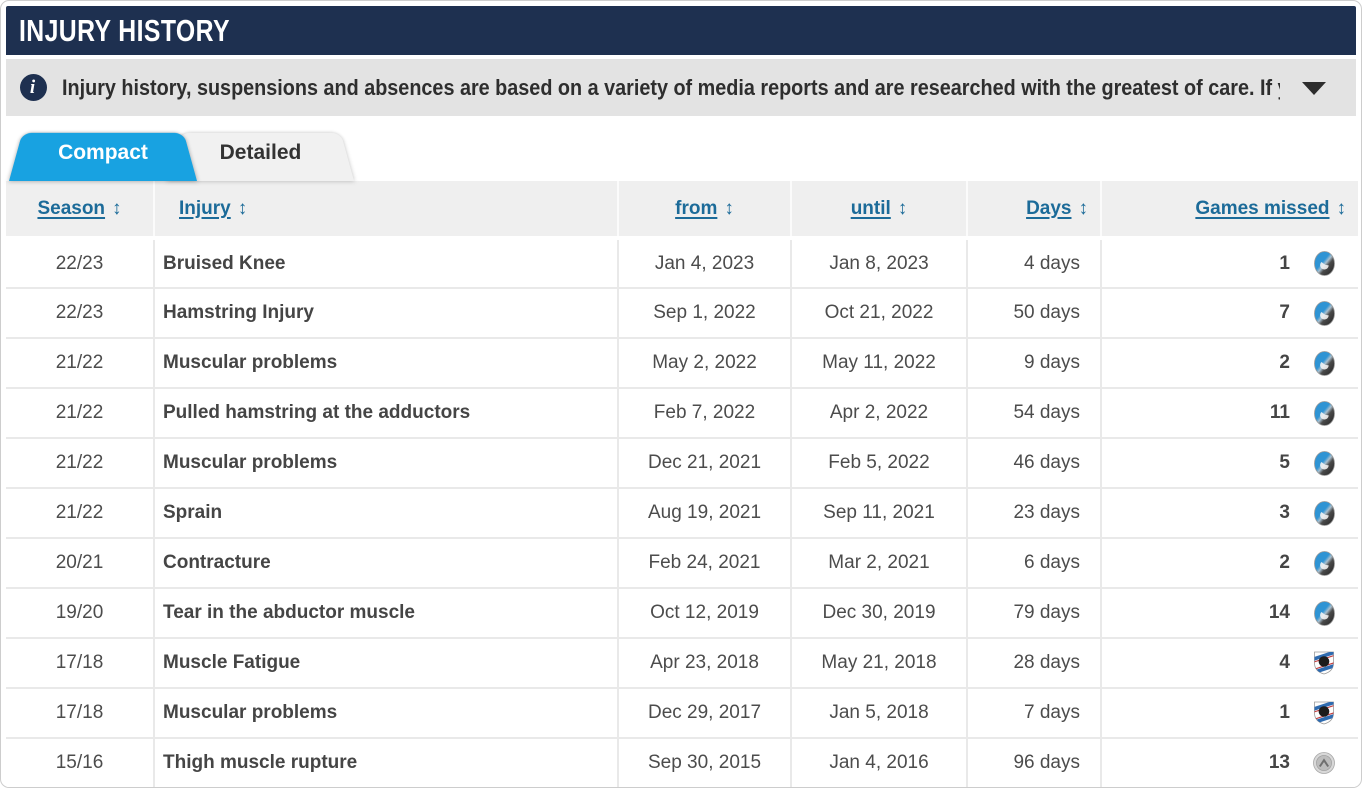 This screenshot has height=788, width=1362. I want to click on days-cell: 46 days, so click(1034, 463).